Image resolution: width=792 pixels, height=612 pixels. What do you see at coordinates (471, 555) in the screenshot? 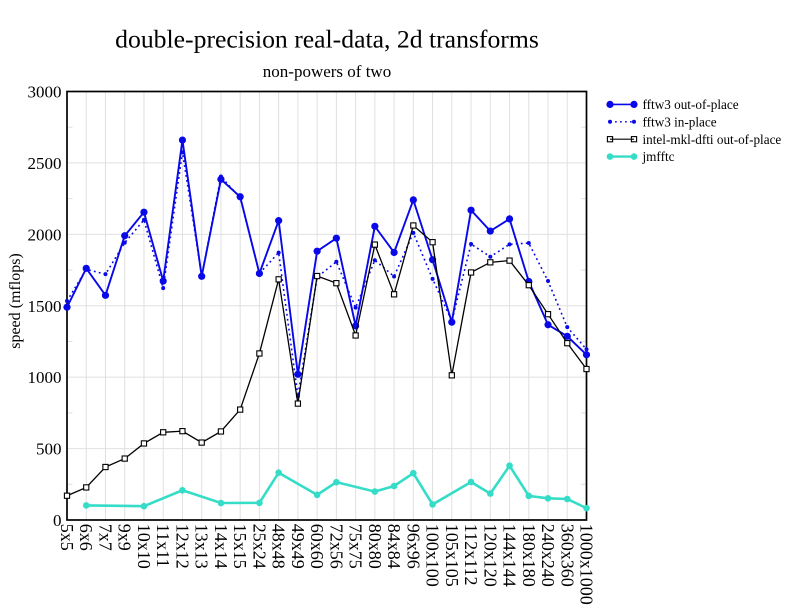
I see `svg-text: 112x112` at bounding box center [471, 555].